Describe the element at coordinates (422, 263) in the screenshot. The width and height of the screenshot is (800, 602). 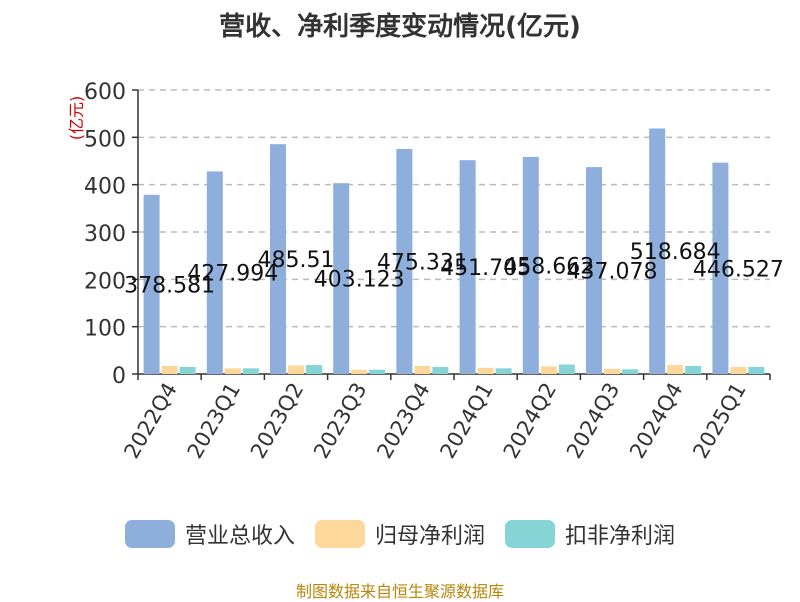
I see `data-label: 475.331` at that location.